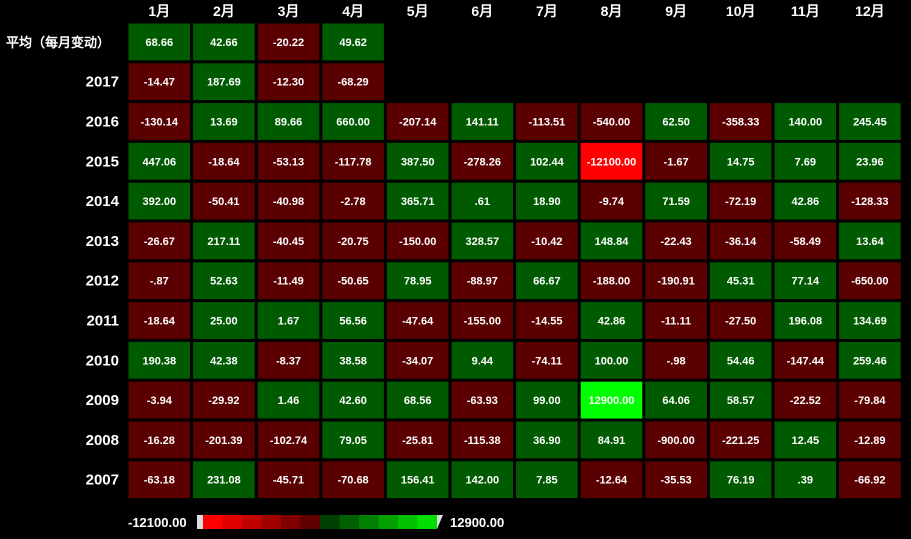  I want to click on cell-value: 1.67, so click(288, 322).